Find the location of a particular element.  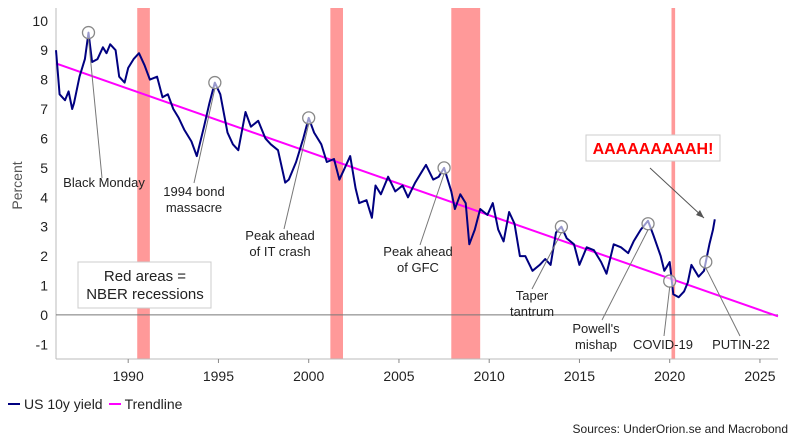

y-tick-label-4: 6 is located at coordinates (44, 138).